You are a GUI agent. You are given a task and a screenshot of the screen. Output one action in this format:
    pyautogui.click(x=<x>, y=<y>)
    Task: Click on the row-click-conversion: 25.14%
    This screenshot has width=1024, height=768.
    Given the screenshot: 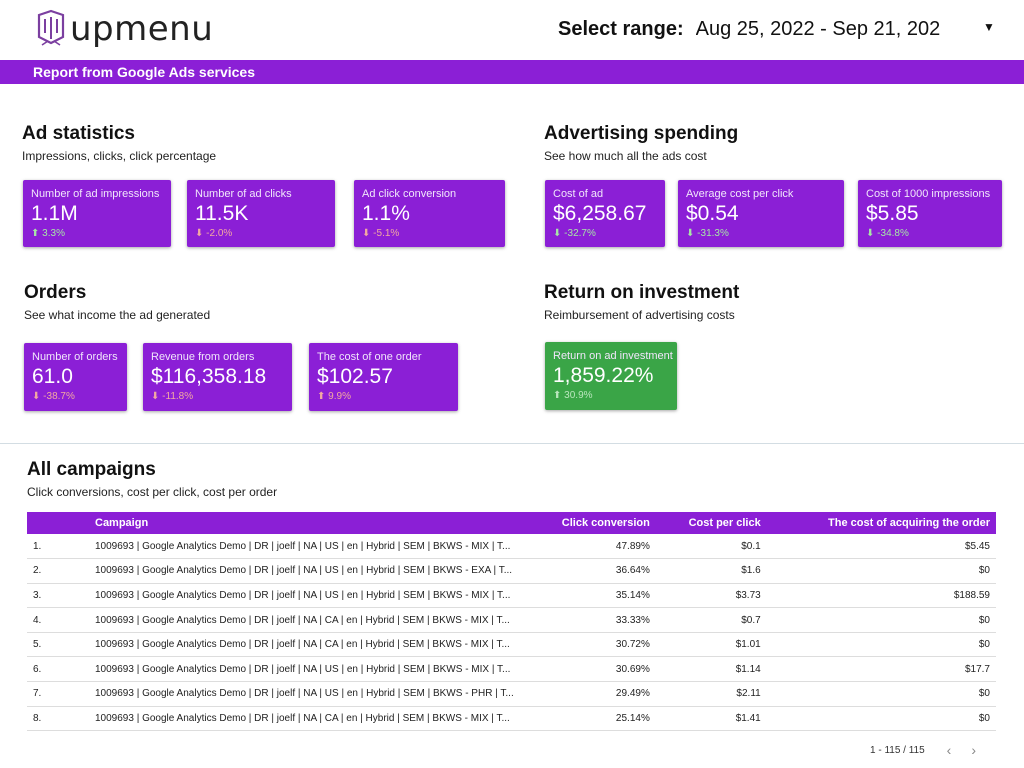 What is the action you would take?
    pyautogui.click(x=590, y=719)
    